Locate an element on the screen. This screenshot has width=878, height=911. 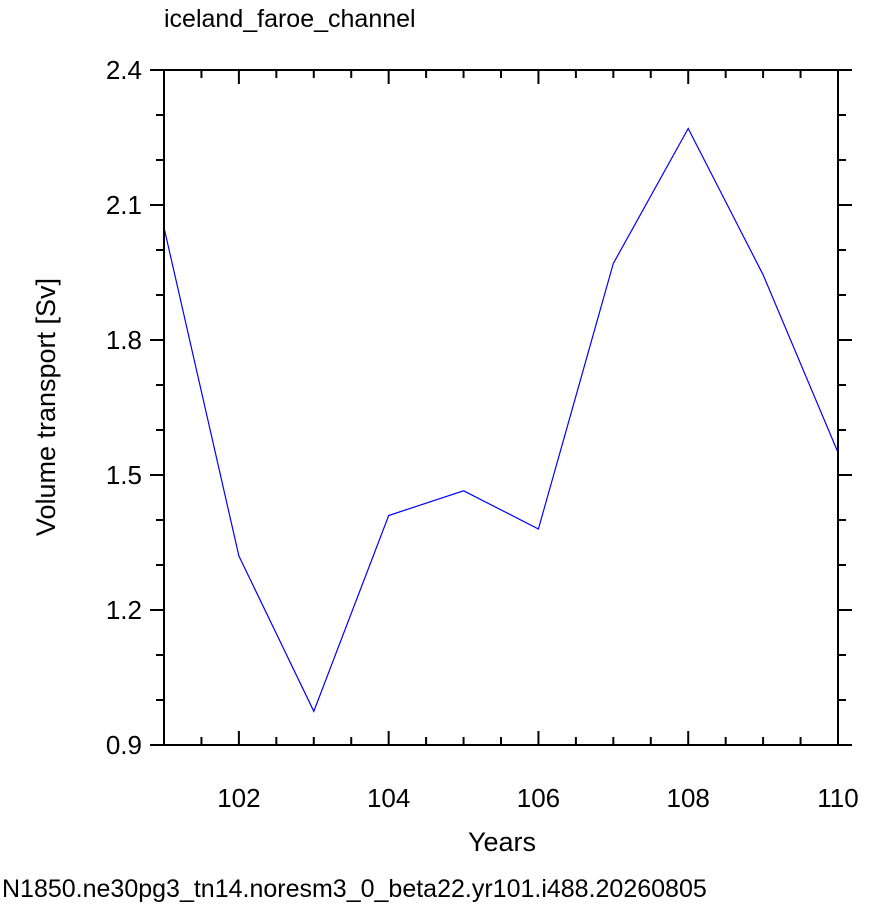
y-tick-label: 0.9 is located at coordinates (124, 745).